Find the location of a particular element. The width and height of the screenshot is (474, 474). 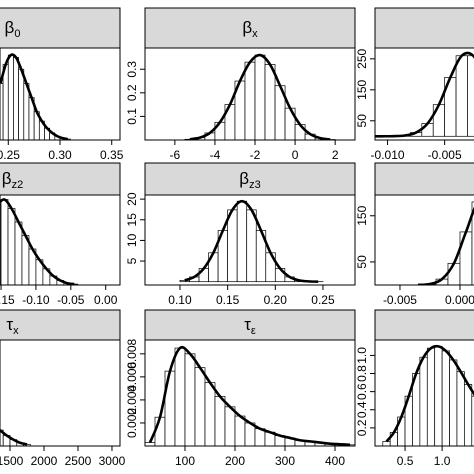

y-tick-label: 0.002 is located at coordinates (132, 423).